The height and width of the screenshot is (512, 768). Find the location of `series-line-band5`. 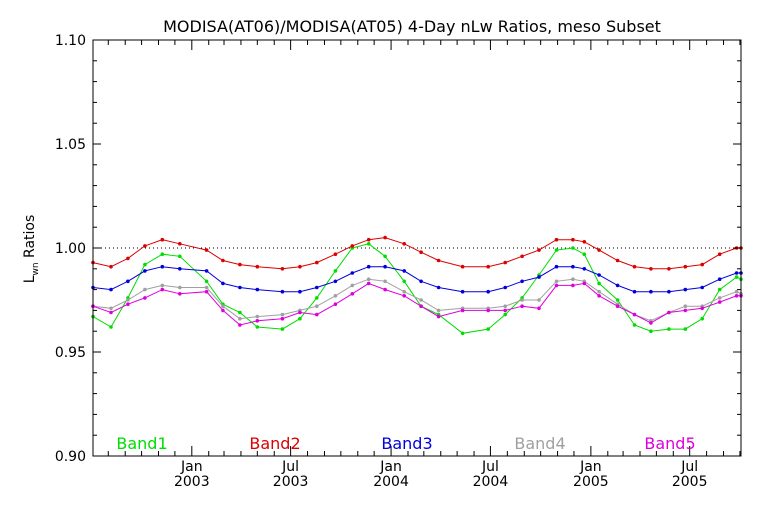

series-line-band5 is located at coordinates (416, 304).